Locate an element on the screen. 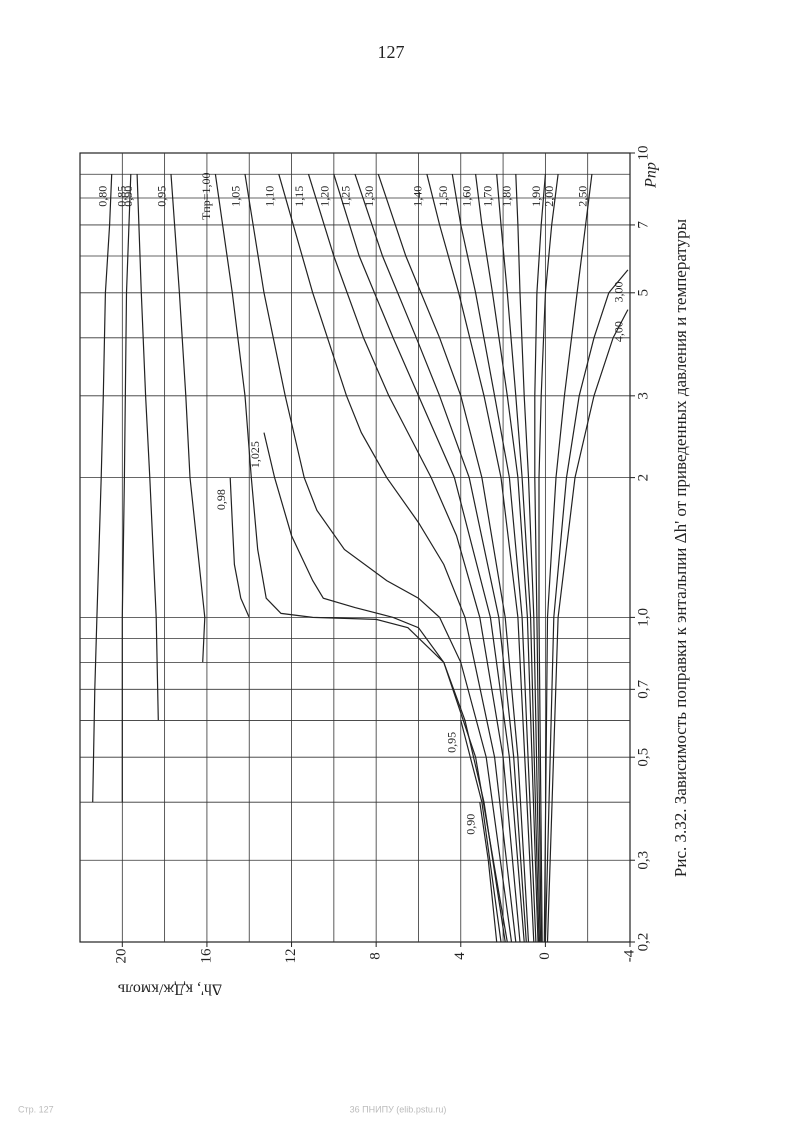 This screenshot has height=1128, width=793. curve-label: 1,80 is located at coordinates (507, 196).